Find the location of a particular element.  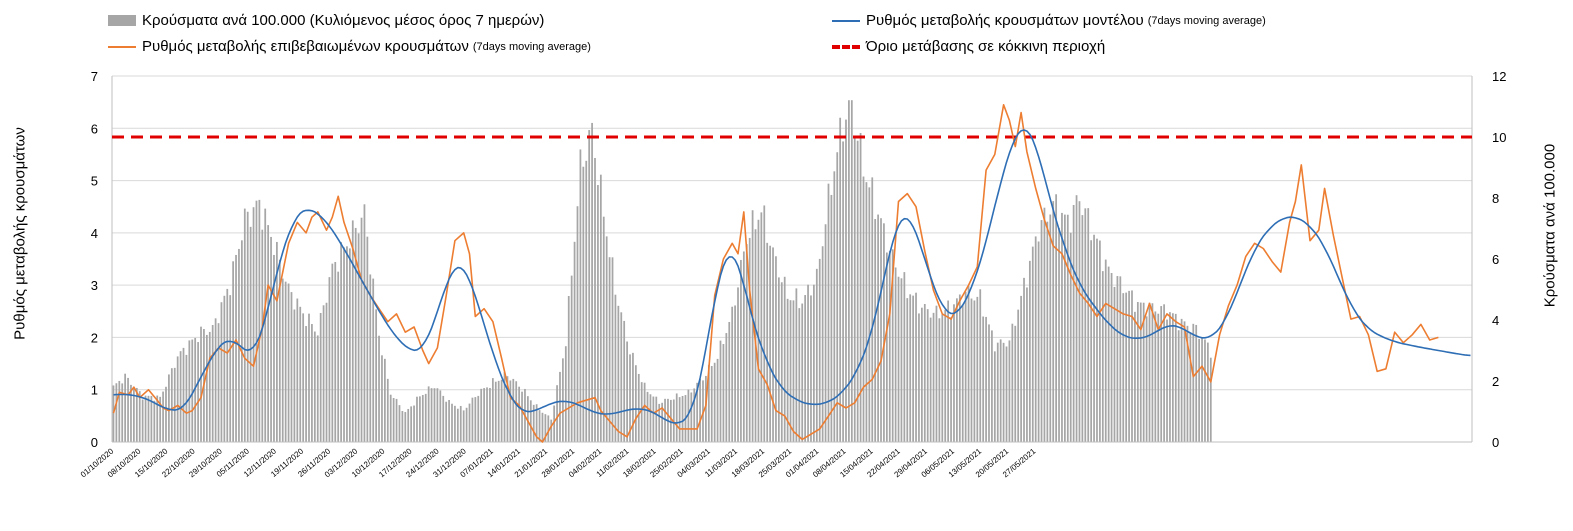

legend-swatch-bars is located at coordinates (122, 20).